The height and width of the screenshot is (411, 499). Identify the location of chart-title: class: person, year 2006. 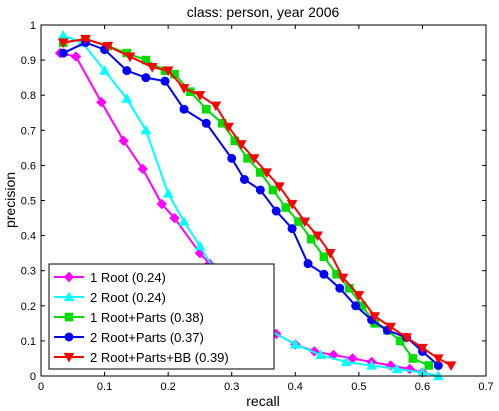
(263, 12).